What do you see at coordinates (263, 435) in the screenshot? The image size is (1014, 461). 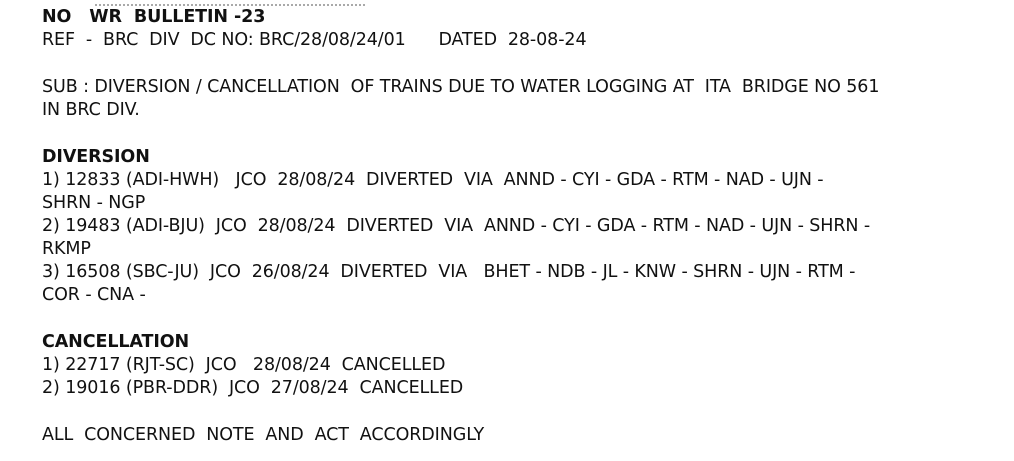 I see `footer-note: ALL CONCERNED NOTE AND ACT ACCORDINGLY` at bounding box center [263, 435].